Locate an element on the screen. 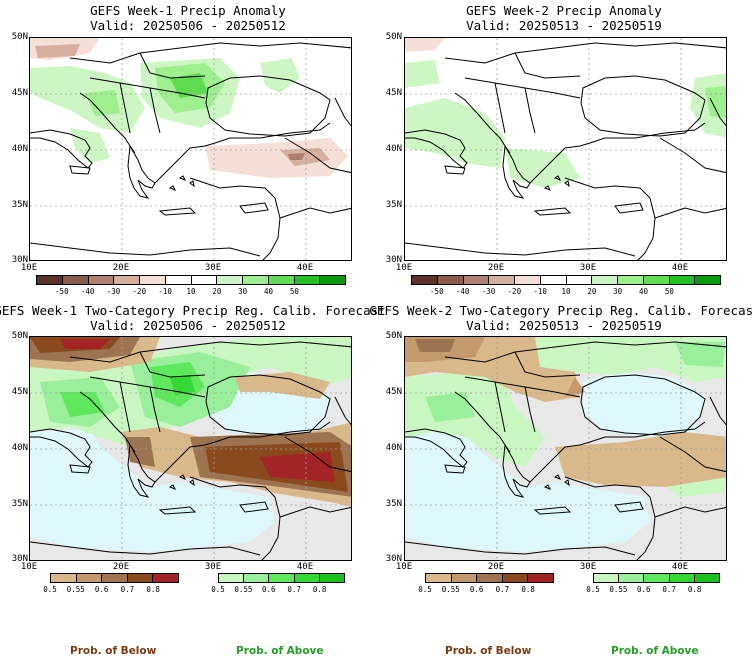 Image resolution: width=752 pixels, height=662 pixels. lat-label: 40N is located at coordinates (19, 149).